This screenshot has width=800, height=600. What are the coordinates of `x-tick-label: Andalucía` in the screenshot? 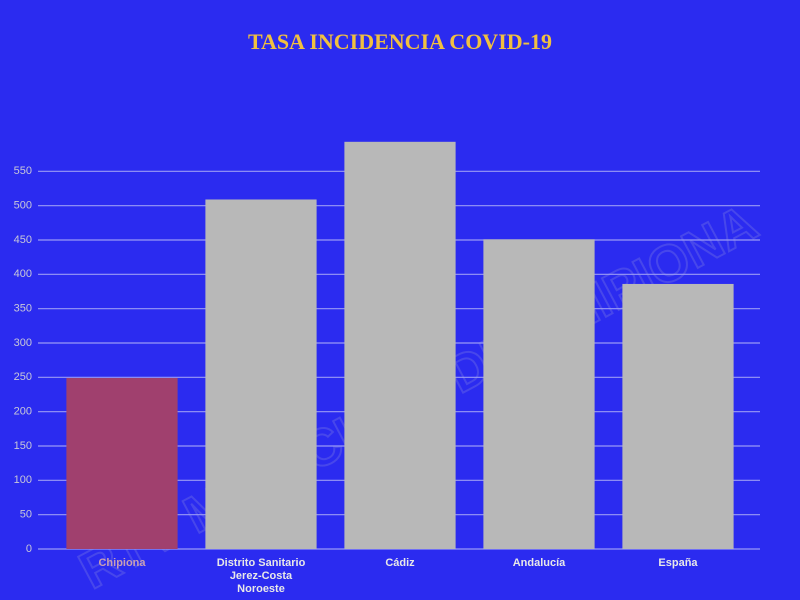 It's located at (539, 563).